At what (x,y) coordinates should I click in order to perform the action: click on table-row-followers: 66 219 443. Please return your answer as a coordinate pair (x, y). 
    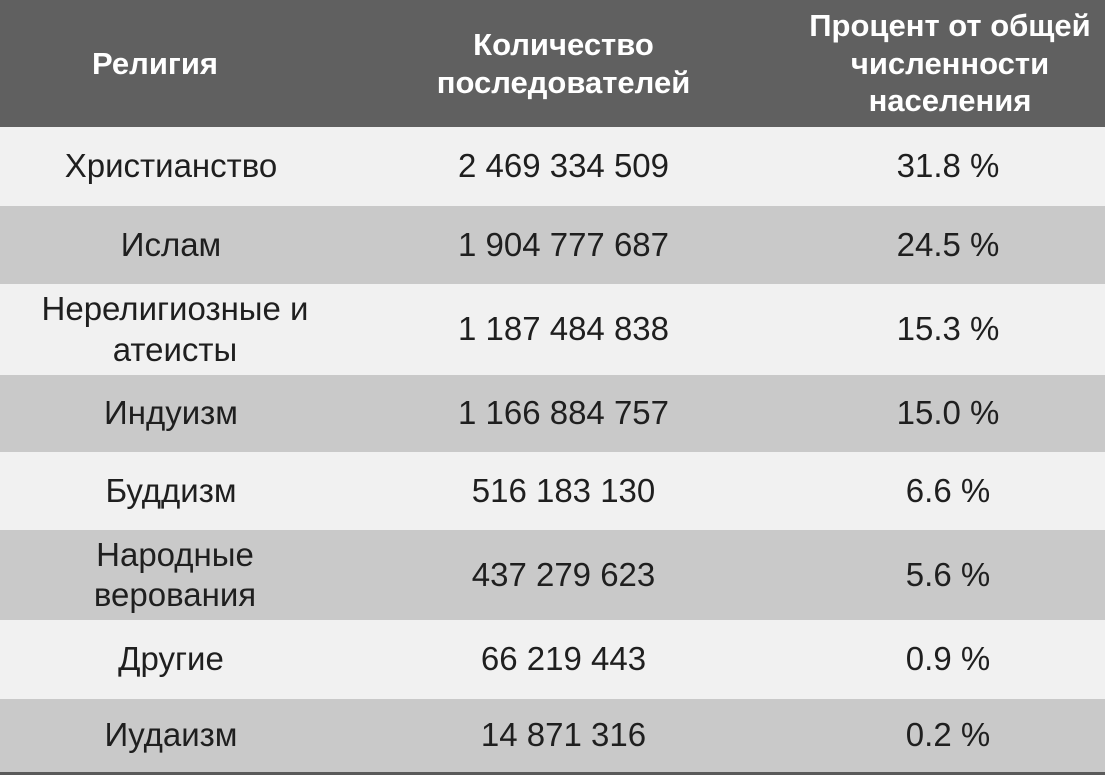
    Looking at the image, I should click on (567, 659).